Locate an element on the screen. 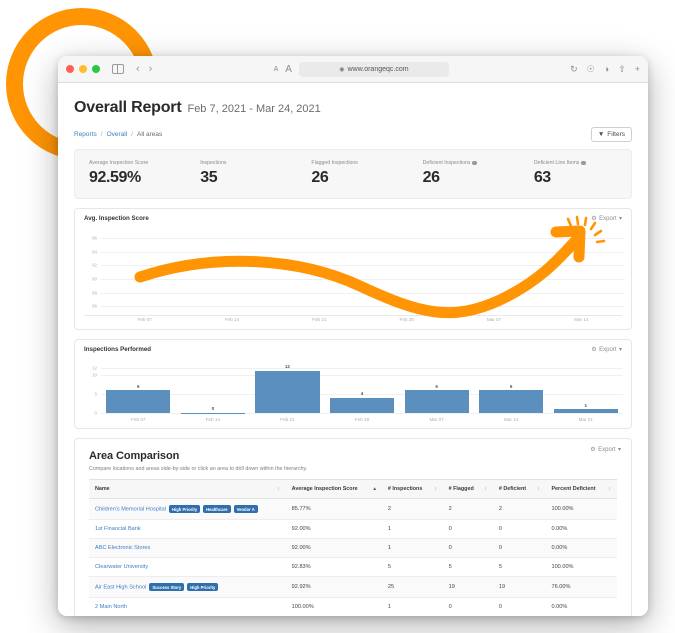  minimize-icon is located at coordinates (83, 69).